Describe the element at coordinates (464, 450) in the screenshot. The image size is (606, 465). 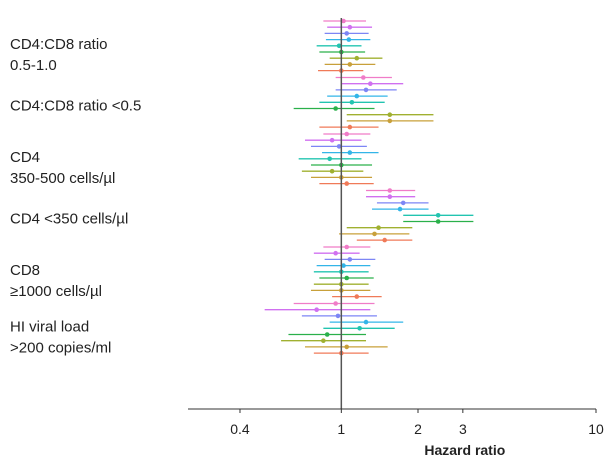
I see `x-axis-title: Hazard ratio` at that location.